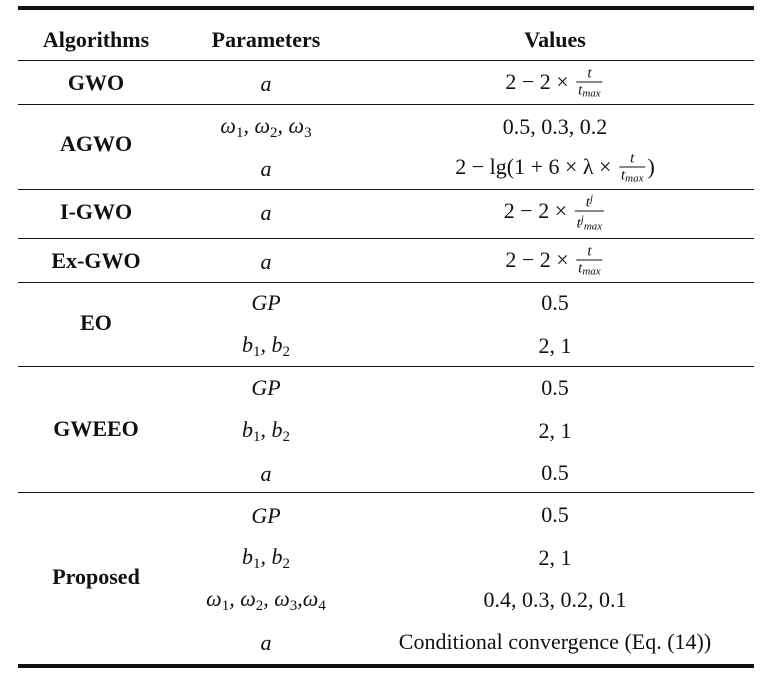  I want to click on header-values: Values, so click(555, 39).